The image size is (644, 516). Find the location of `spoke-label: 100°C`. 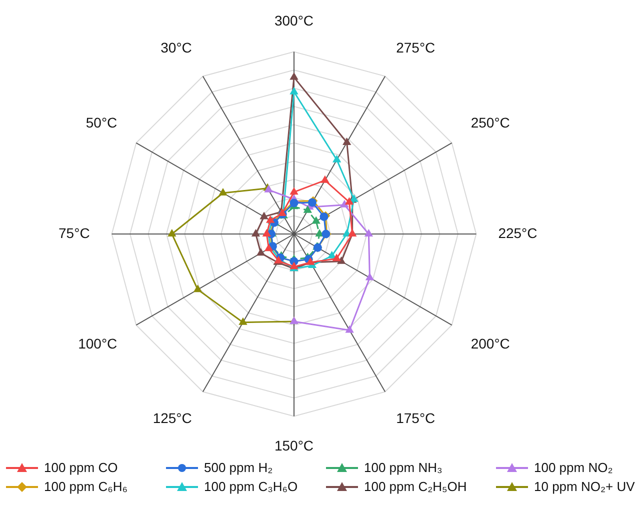

spoke-label: 100°C is located at coordinates (98, 343).